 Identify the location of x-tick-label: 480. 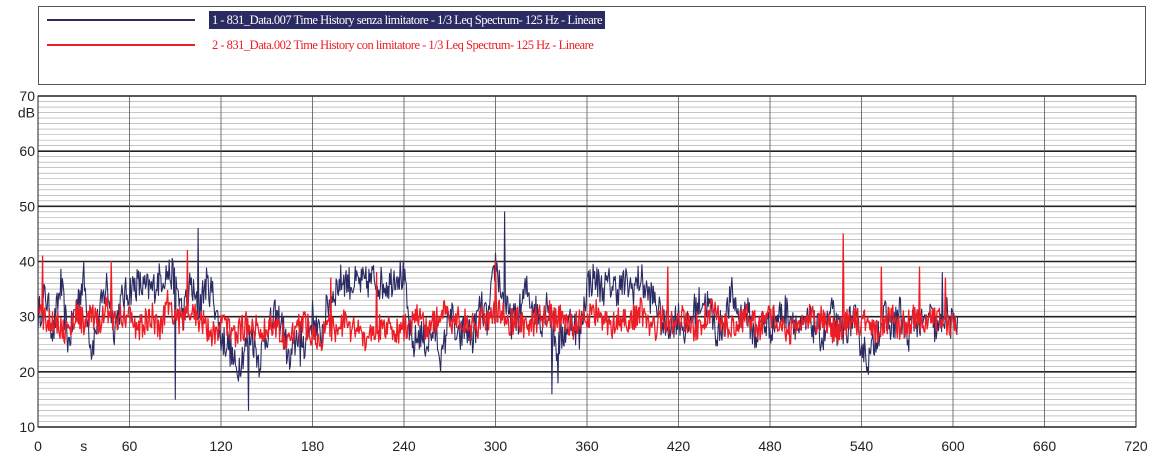
(770, 446).